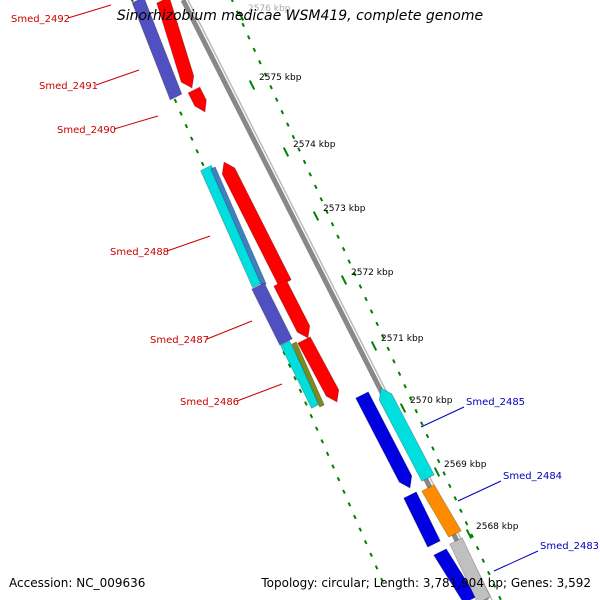 Image resolution: width=600 pixels, height=600 pixels. What do you see at coordinates (495, 402) in the screenshot?
I see `gene-label: Smed_2485` at bounding box center [495, 402].